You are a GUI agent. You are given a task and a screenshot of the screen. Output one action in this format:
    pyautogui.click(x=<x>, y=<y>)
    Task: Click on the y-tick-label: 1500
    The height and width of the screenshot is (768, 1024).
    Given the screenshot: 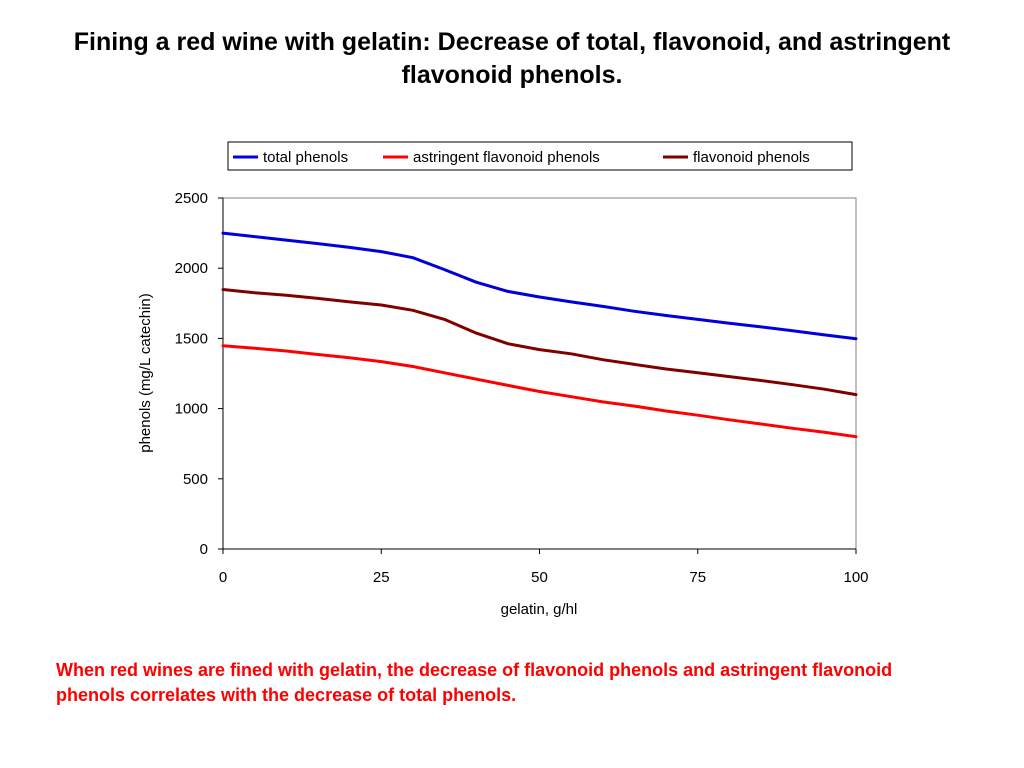 What is the action you would take?
    pyautogui.click(x=191, y=338)
    